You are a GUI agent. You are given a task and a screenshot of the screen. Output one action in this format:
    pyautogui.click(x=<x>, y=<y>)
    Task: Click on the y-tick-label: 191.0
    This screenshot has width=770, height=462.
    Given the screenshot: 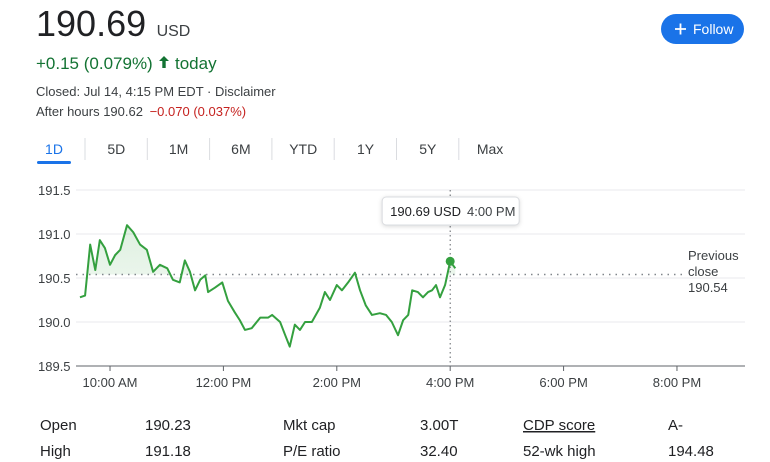 What is the action you would take?
    pyautogui.click(x=54, y=234)
    